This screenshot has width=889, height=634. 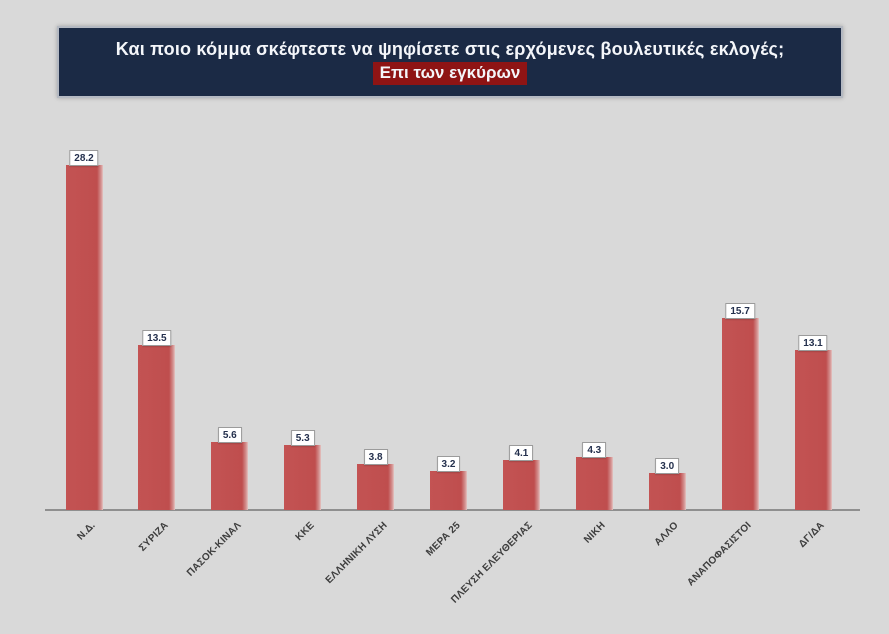 I want to click on bar-value-label: 4.3, so click(x=594, y=450).